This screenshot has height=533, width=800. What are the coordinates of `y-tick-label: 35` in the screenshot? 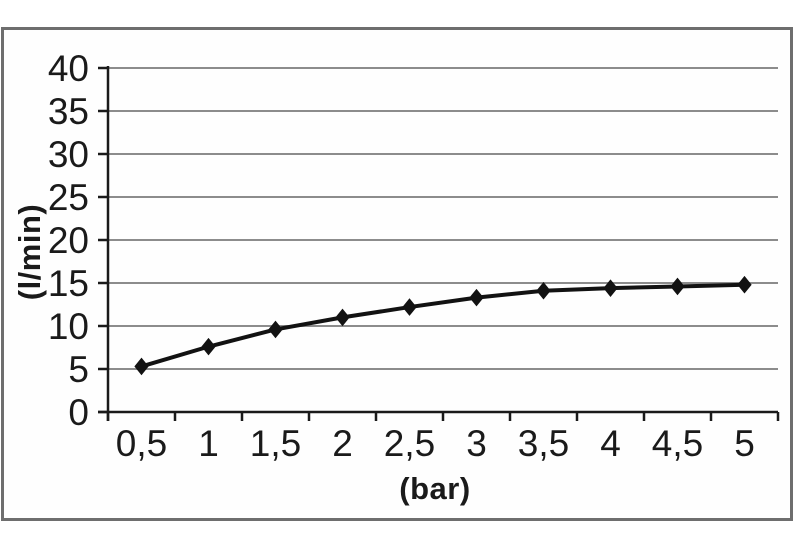 It's located at (68, 111).